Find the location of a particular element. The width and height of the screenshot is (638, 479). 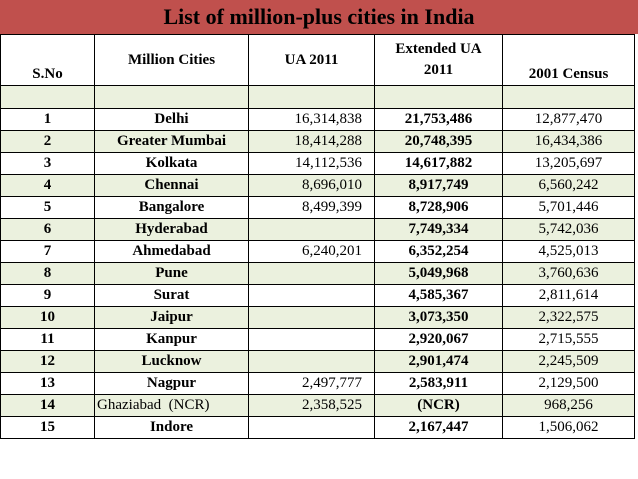

cell-ua2011: 8,499,399 is located at coordinates (311, 207).